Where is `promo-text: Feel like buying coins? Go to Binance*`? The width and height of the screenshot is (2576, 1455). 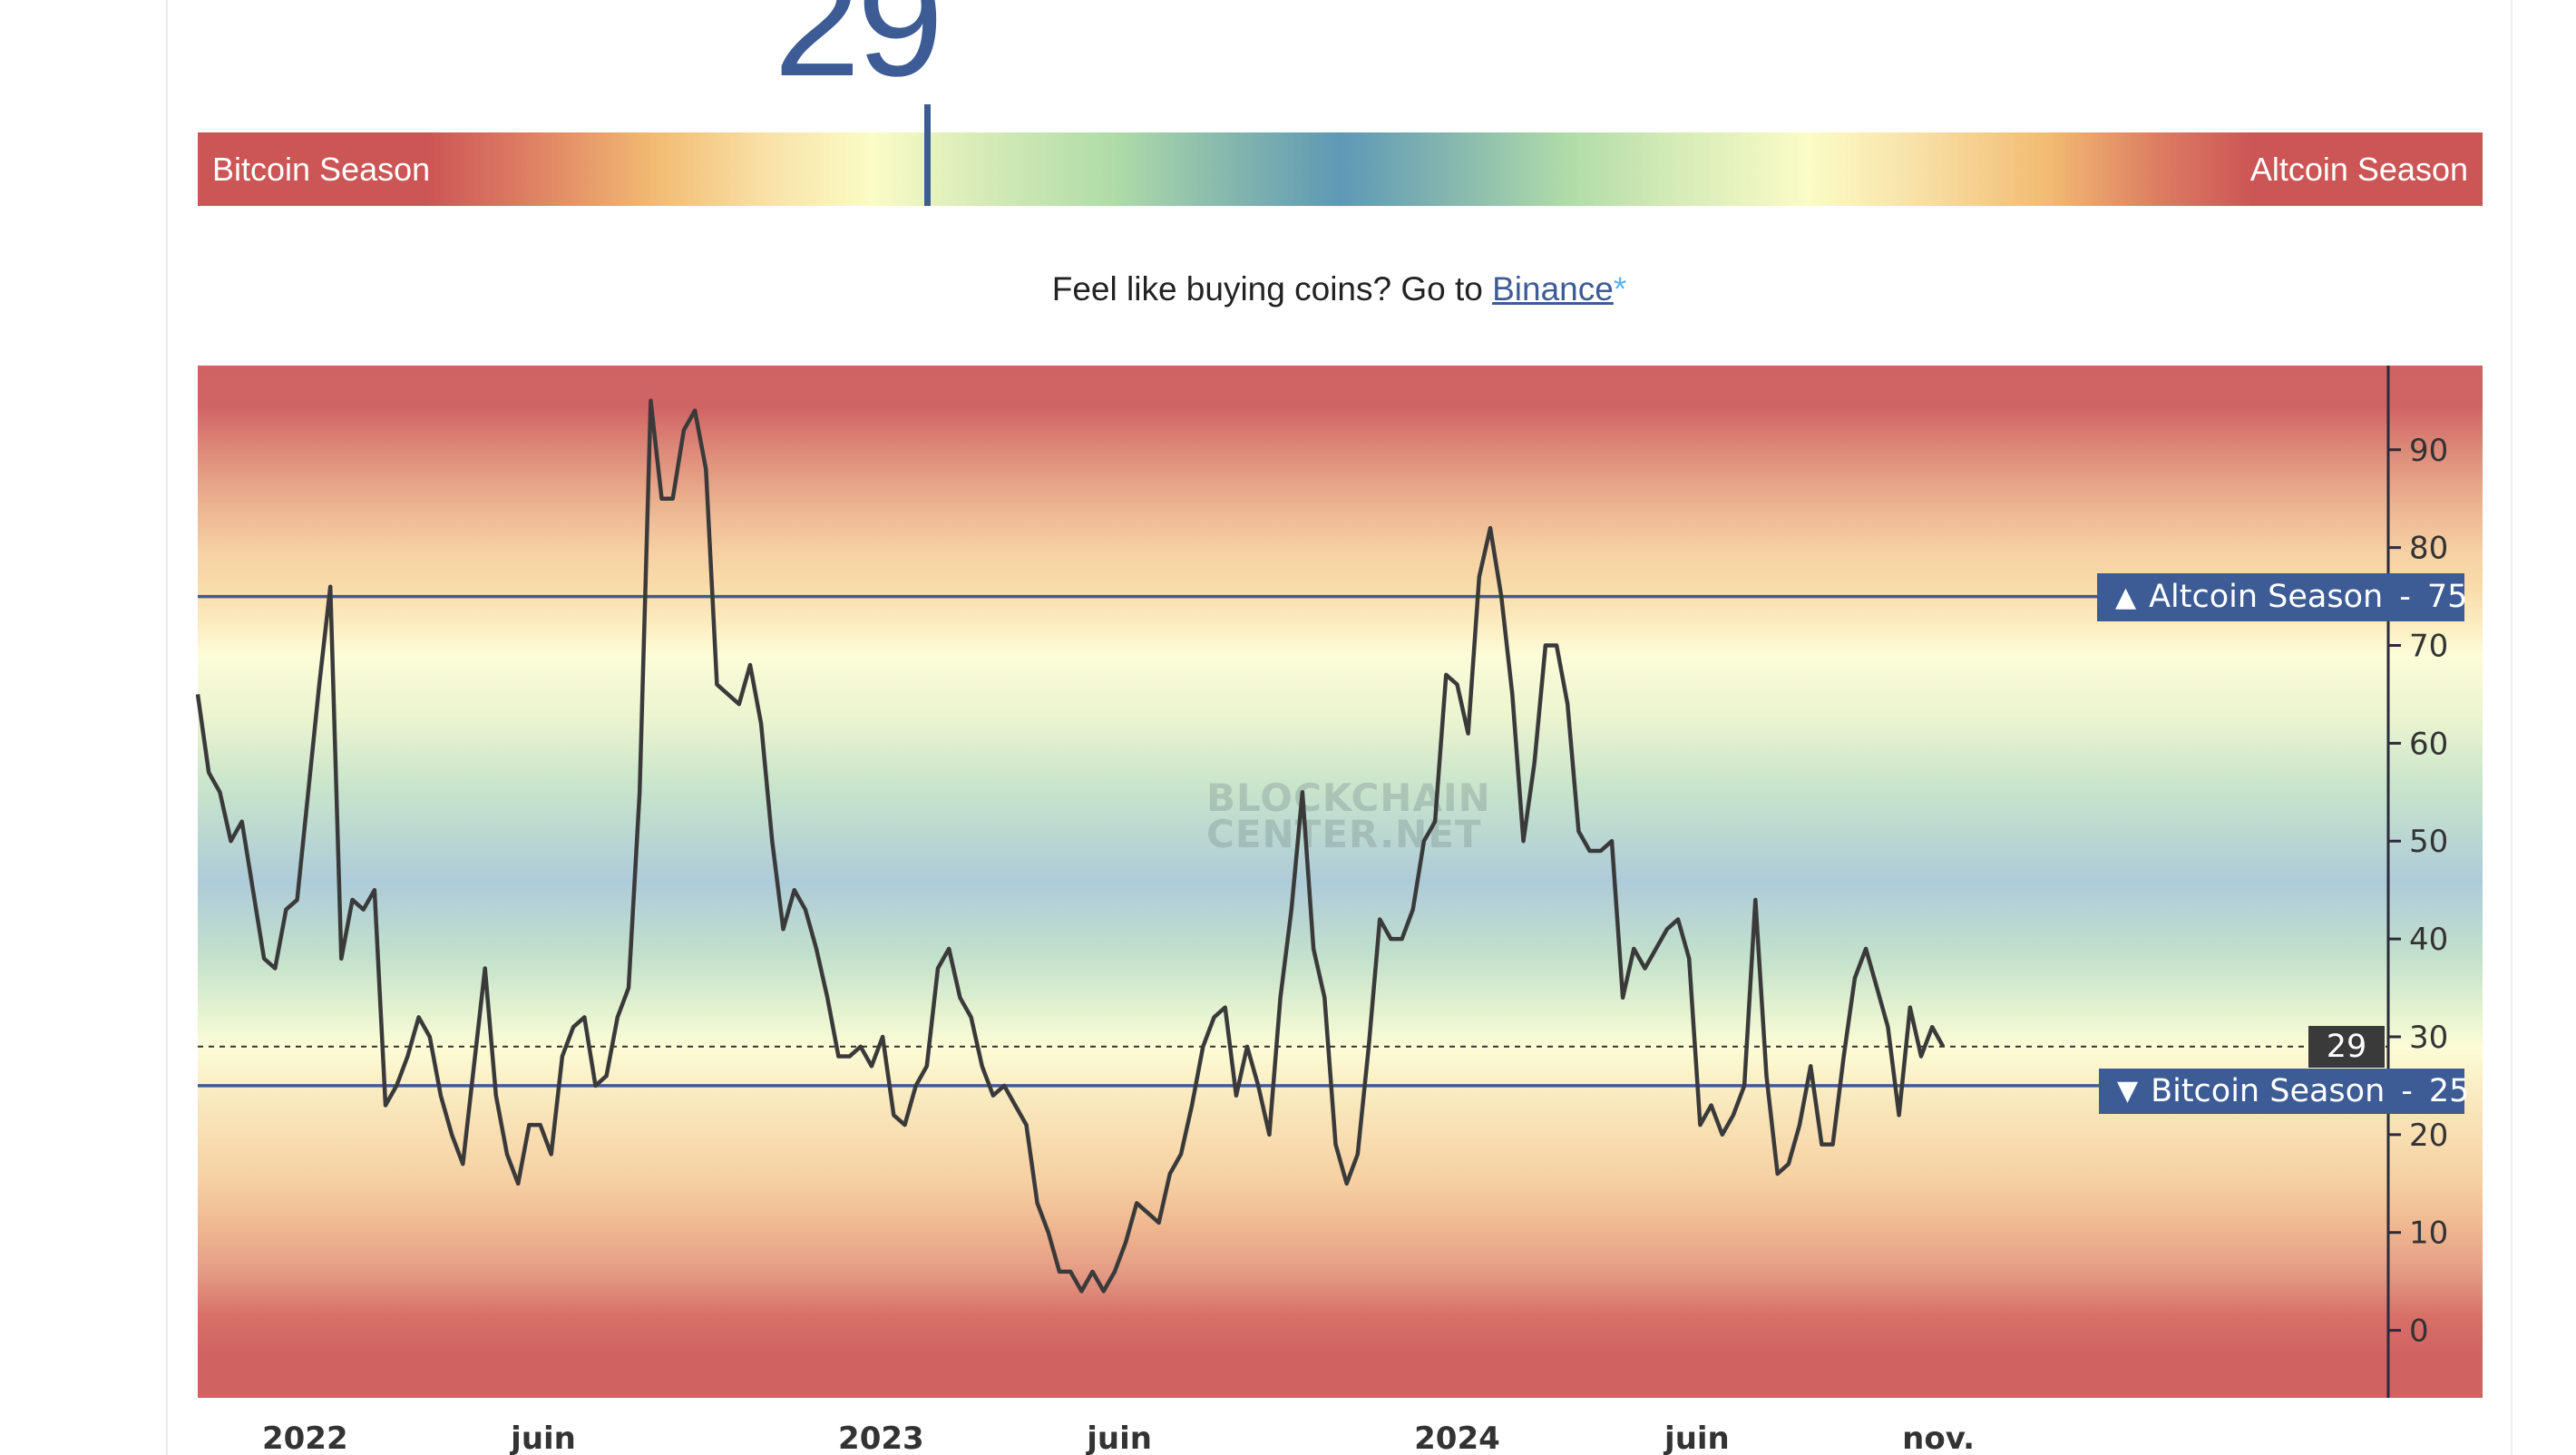
promo-text: Feel like buying coins? Go to Binance* is located at coordinates (1339, 289).